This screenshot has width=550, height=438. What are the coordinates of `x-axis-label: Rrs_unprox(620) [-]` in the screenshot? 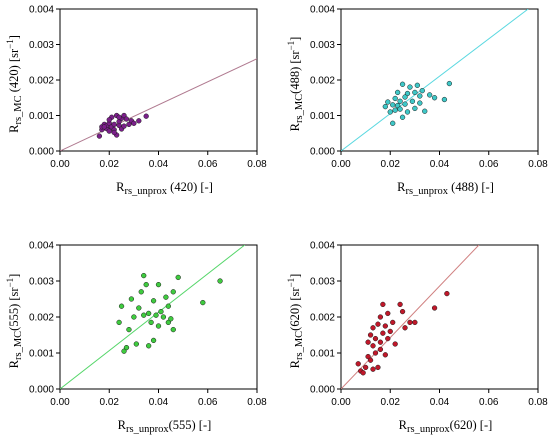 It's located at (446, 426).